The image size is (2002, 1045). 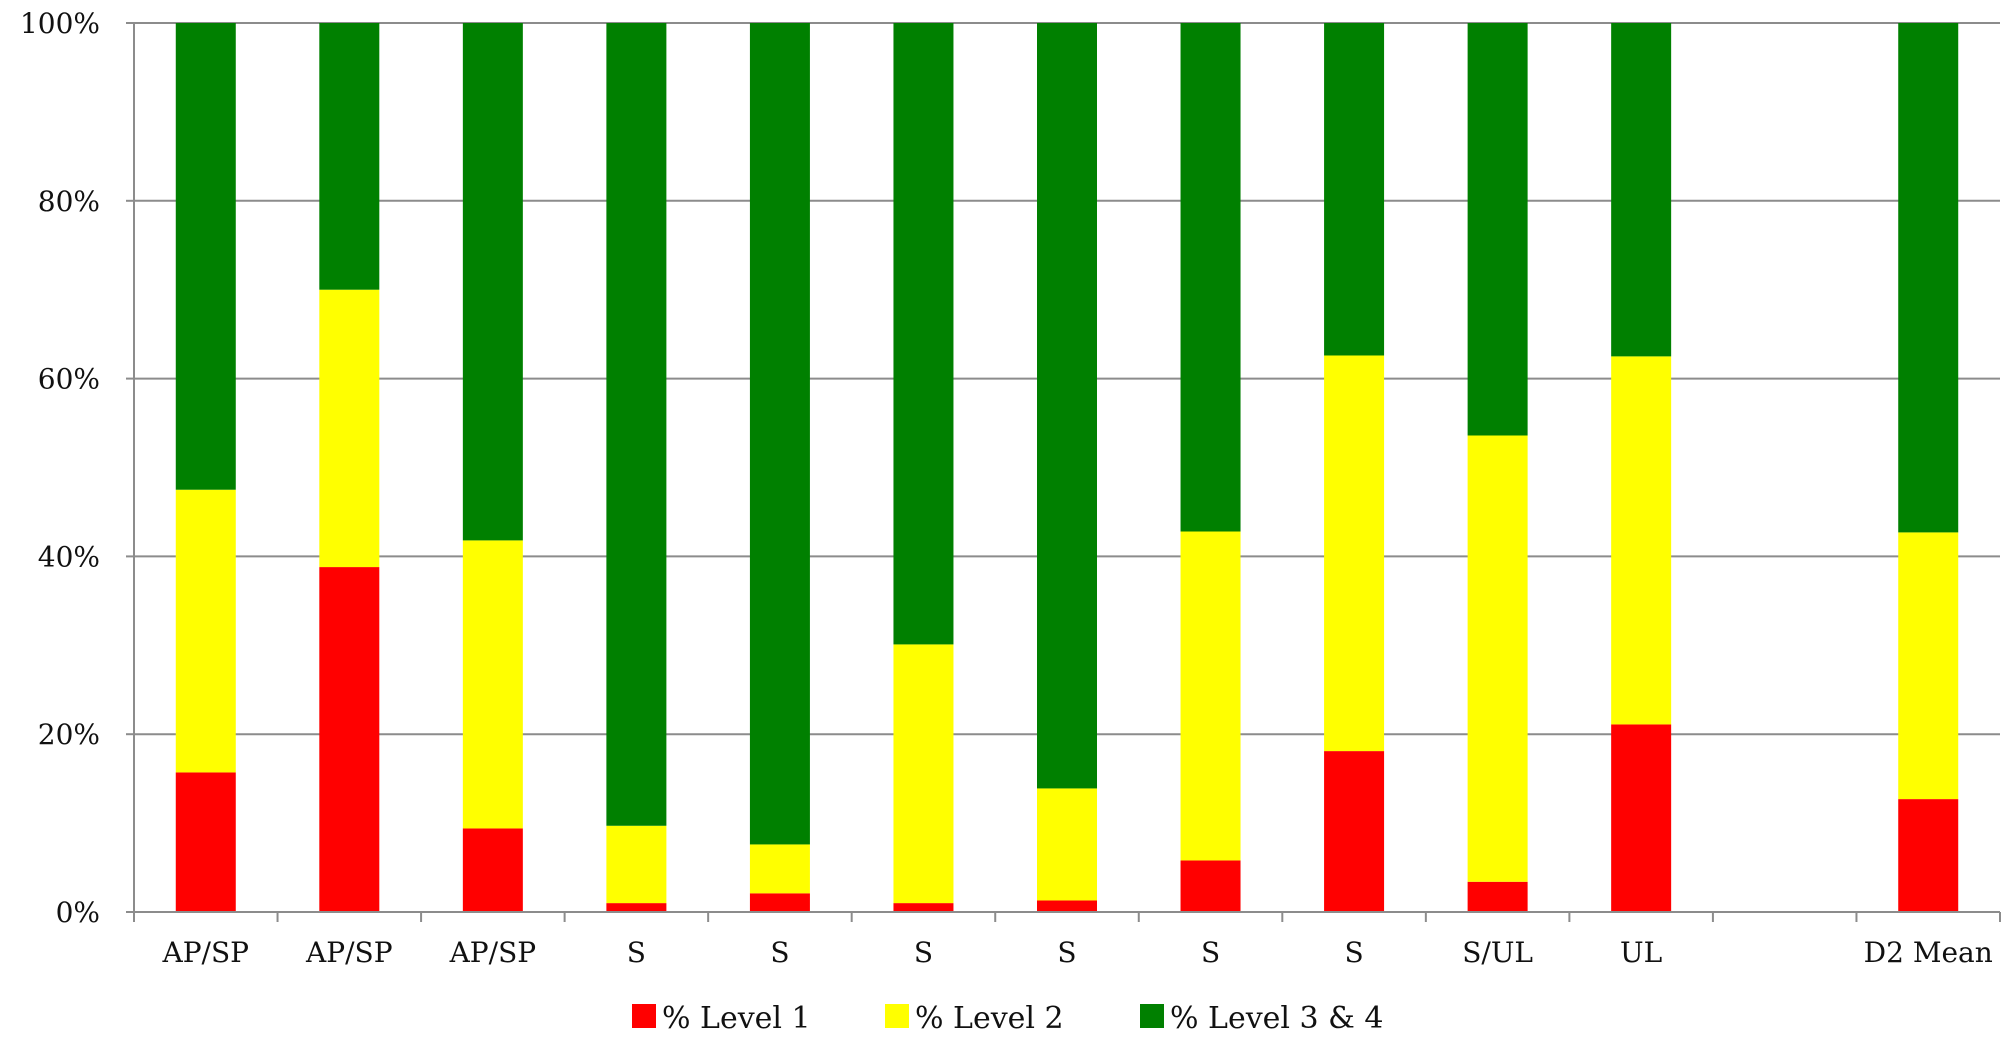 What do you see at coordinates (69, 201) in the screenshot?
I see `y-tick-label: 80%` at bounding box center [69, 201].